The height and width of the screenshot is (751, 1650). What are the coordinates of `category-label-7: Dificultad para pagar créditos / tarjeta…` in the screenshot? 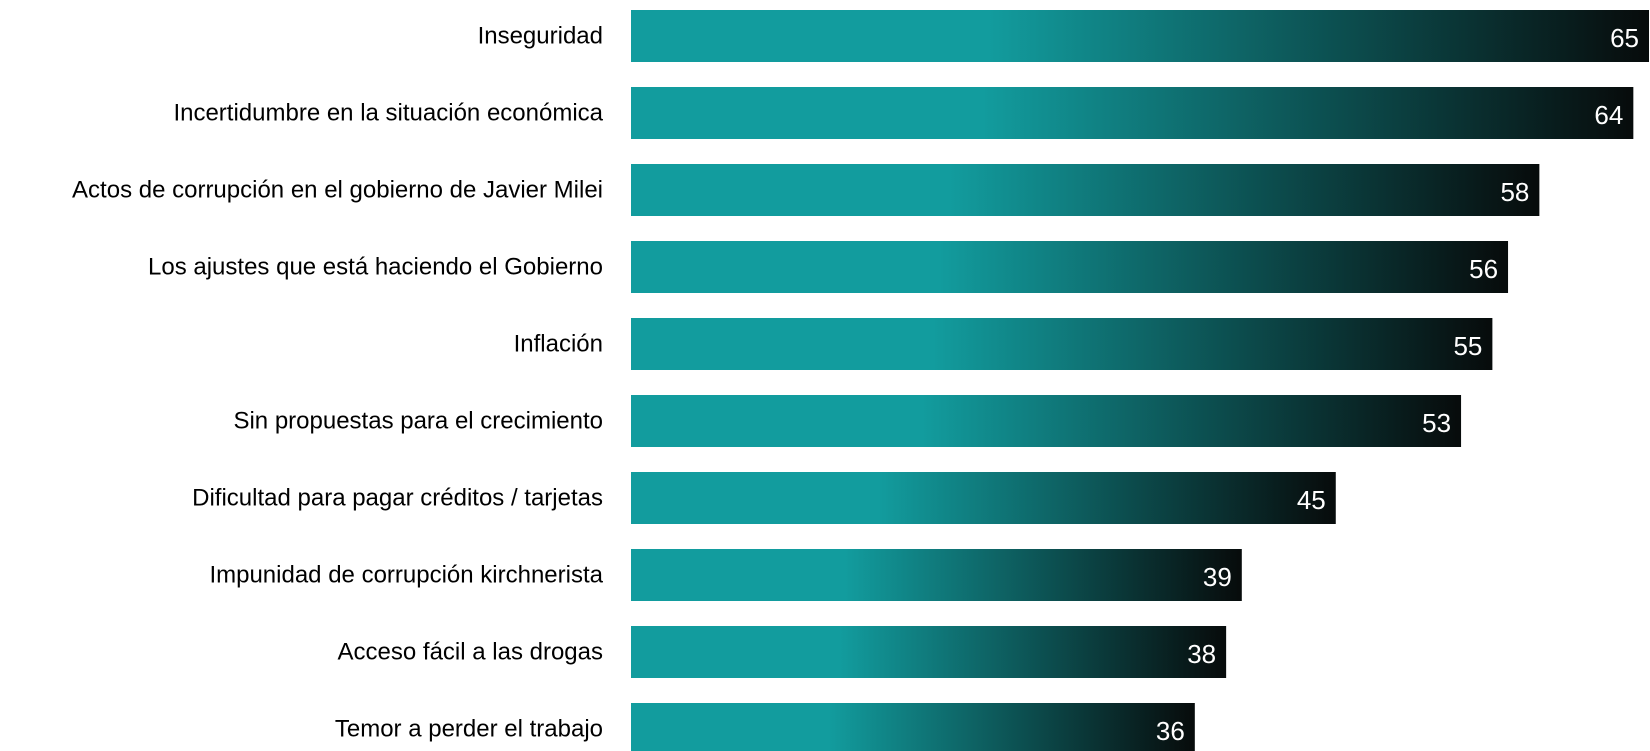 It's located at (397, 498).